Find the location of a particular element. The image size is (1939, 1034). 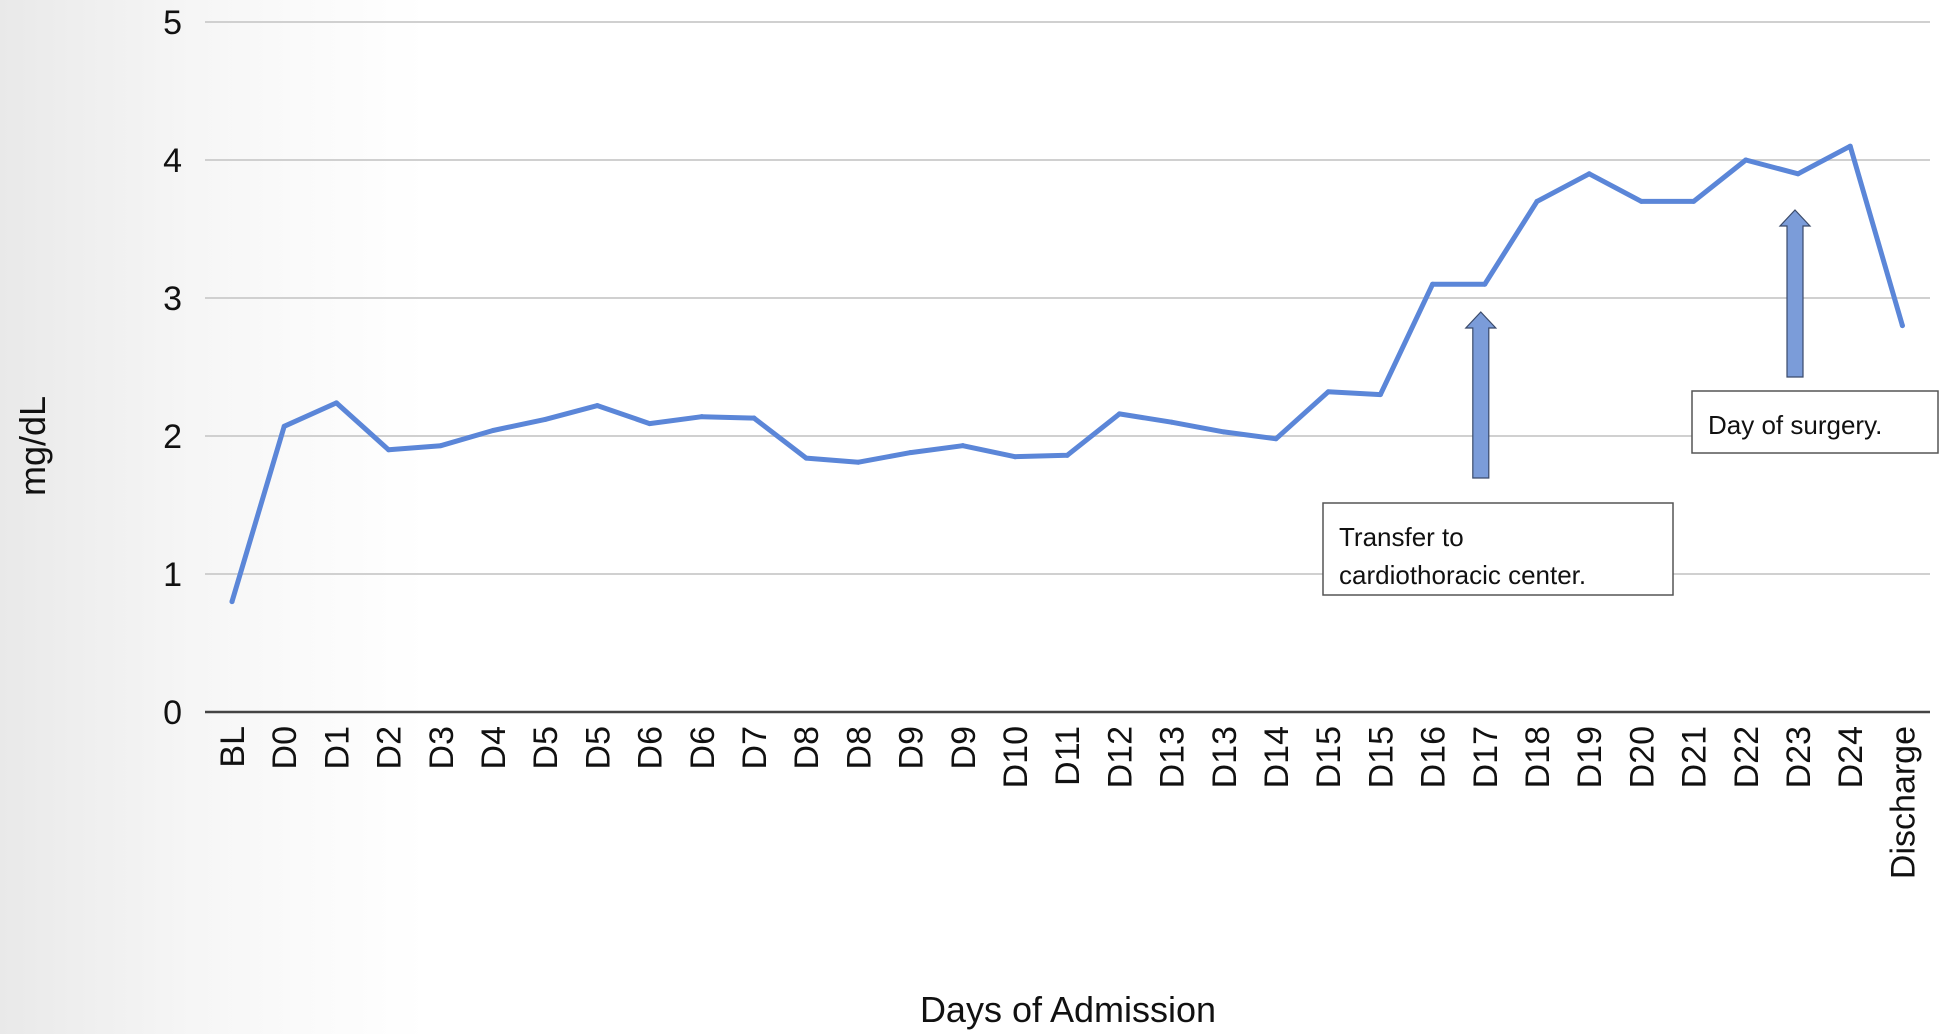

y-tick-label: 2 is located at coordinates (172, 437).